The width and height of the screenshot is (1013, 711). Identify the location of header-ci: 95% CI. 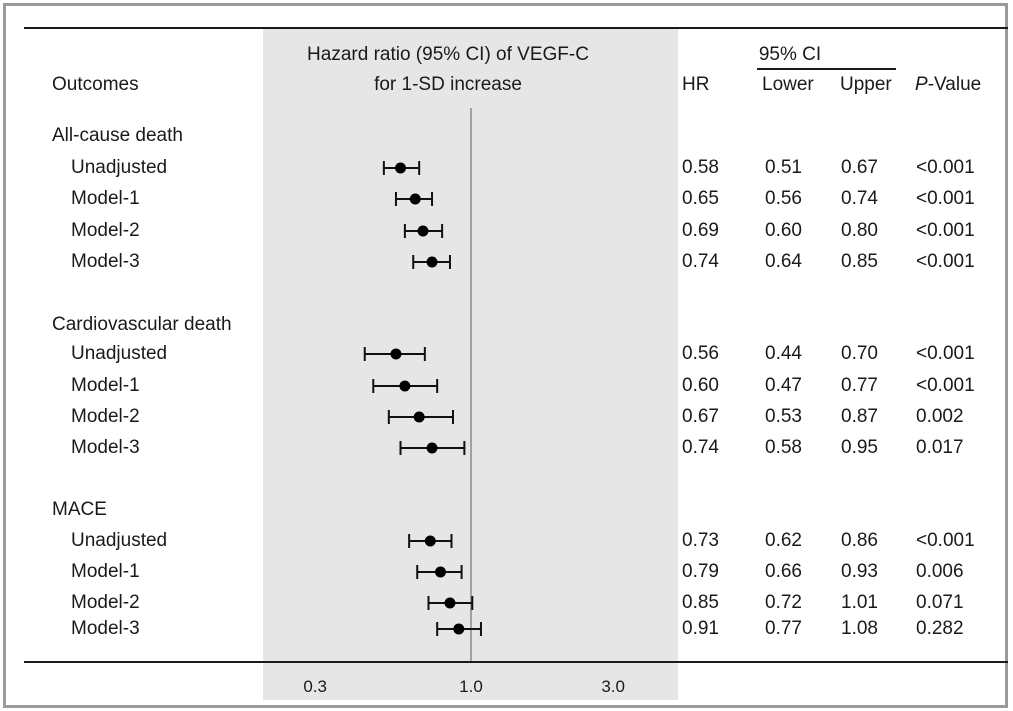
(790, 54).